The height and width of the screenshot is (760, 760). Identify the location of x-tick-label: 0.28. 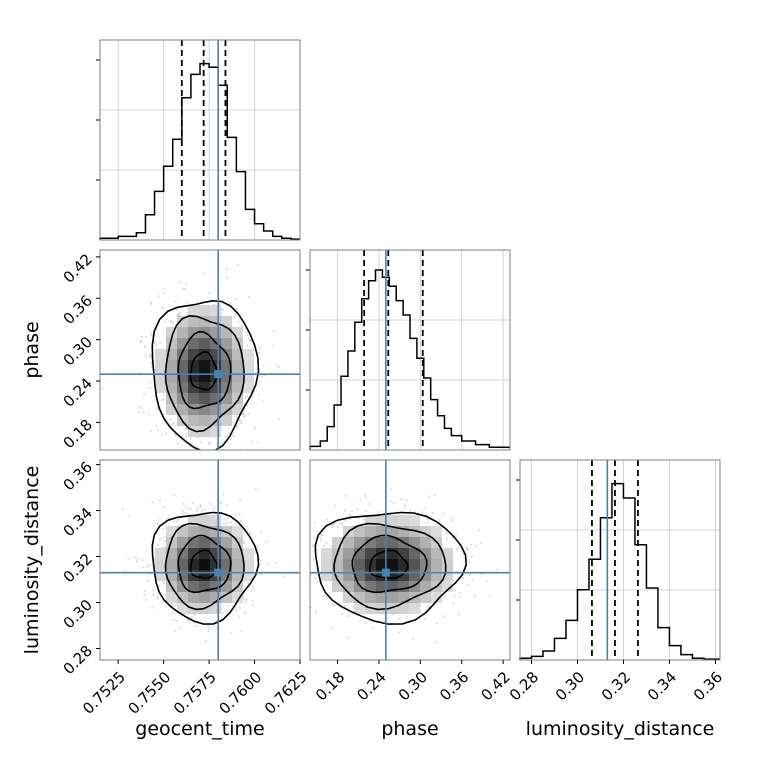
(524, 686).